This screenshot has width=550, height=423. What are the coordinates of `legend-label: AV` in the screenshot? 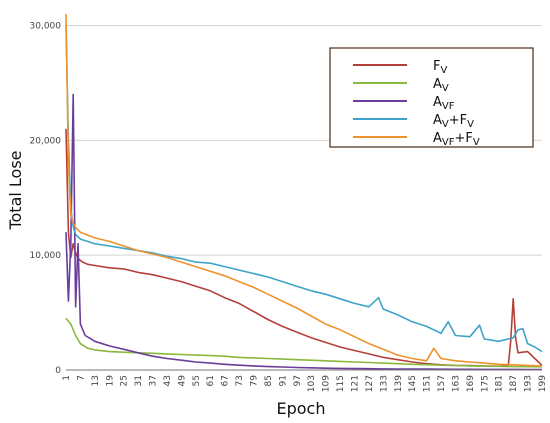 It's located at (441, 85).